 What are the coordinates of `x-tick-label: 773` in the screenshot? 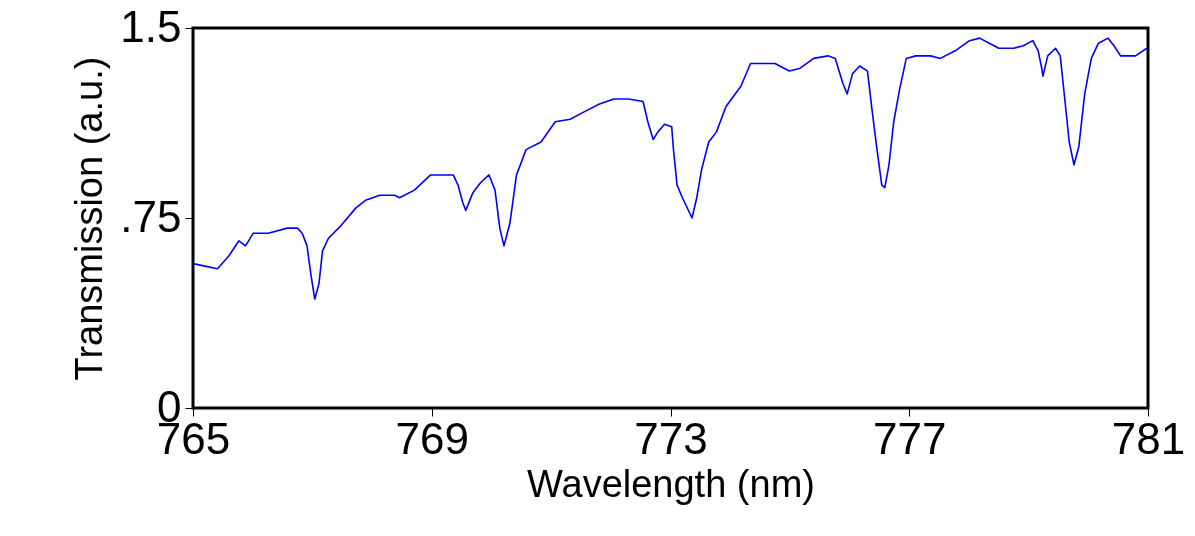 It's located at (671, 438).